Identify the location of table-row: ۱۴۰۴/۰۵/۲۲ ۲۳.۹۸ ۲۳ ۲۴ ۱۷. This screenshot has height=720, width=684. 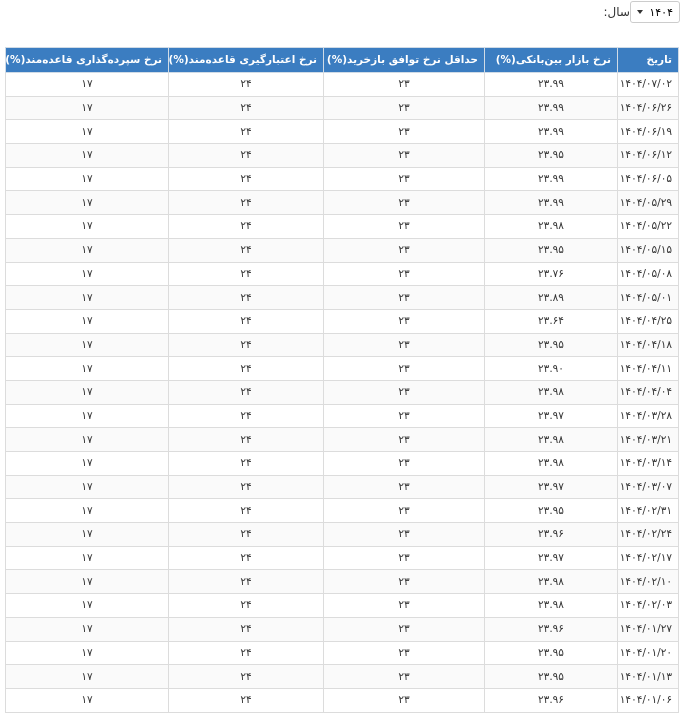
(342, 226).